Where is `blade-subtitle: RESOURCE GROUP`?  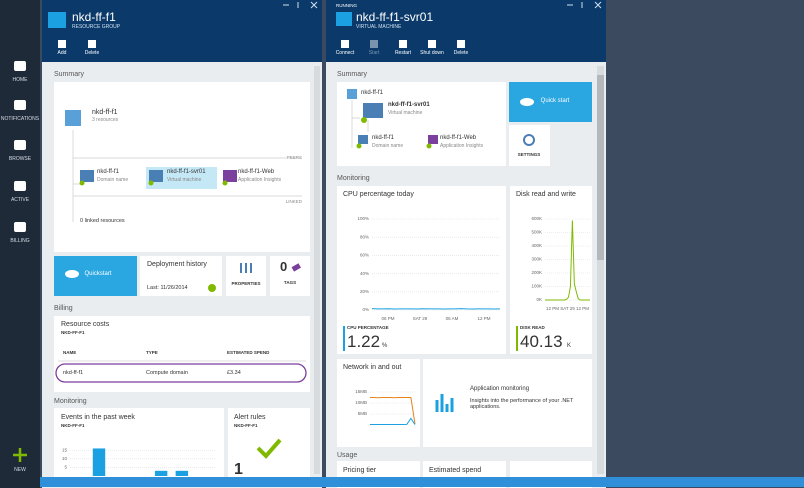
blade-subtitle: RESOURCE GROUP is located at coordinates (96, 27).